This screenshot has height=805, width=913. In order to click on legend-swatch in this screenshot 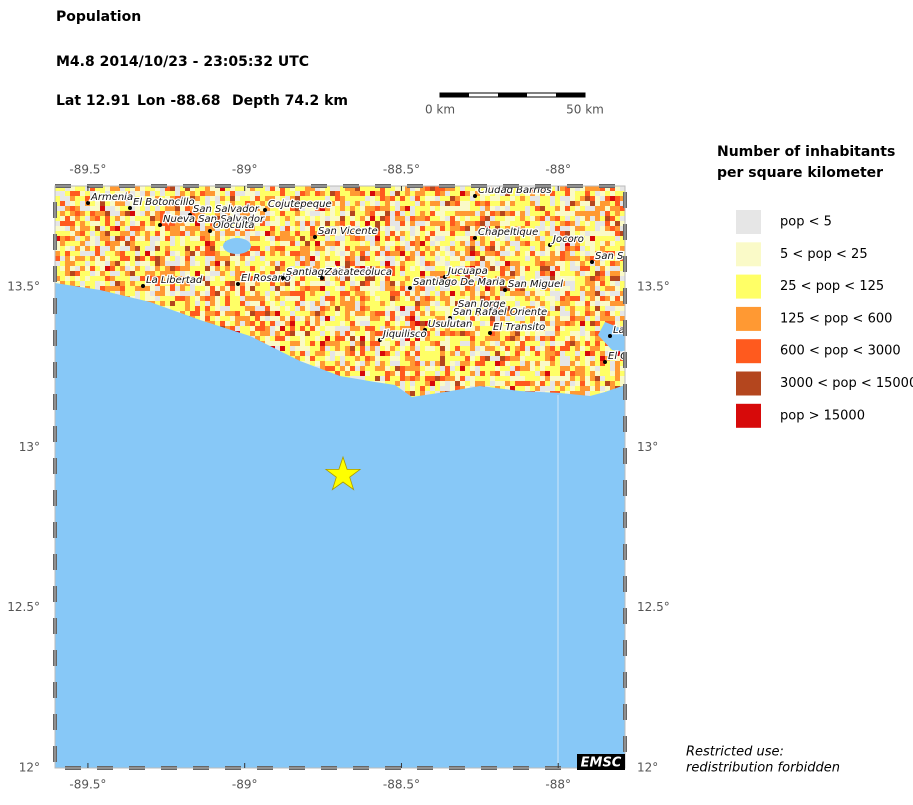, I will do `click(748, 254)`.